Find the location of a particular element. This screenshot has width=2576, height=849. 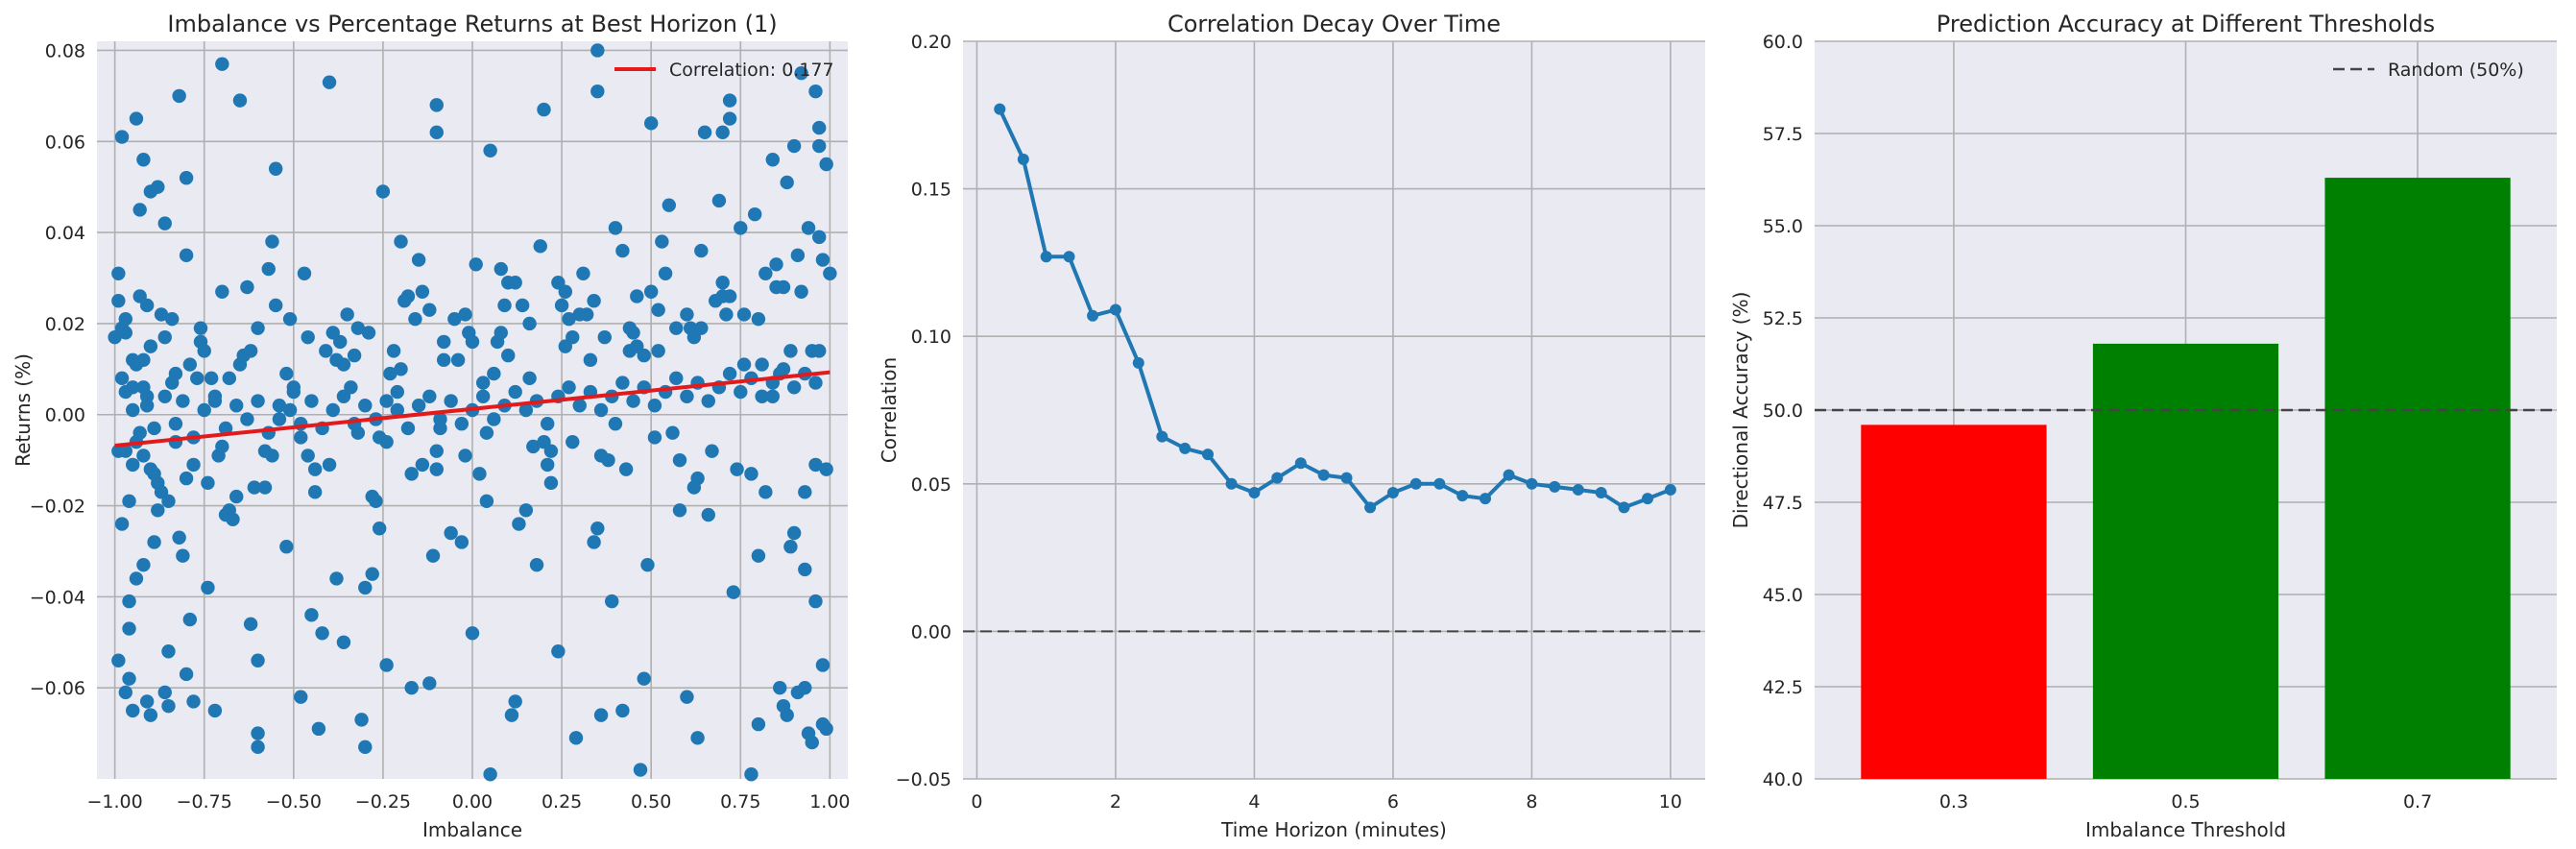

x-tick-label: 0.3 is located at coordinates (1953, 802).